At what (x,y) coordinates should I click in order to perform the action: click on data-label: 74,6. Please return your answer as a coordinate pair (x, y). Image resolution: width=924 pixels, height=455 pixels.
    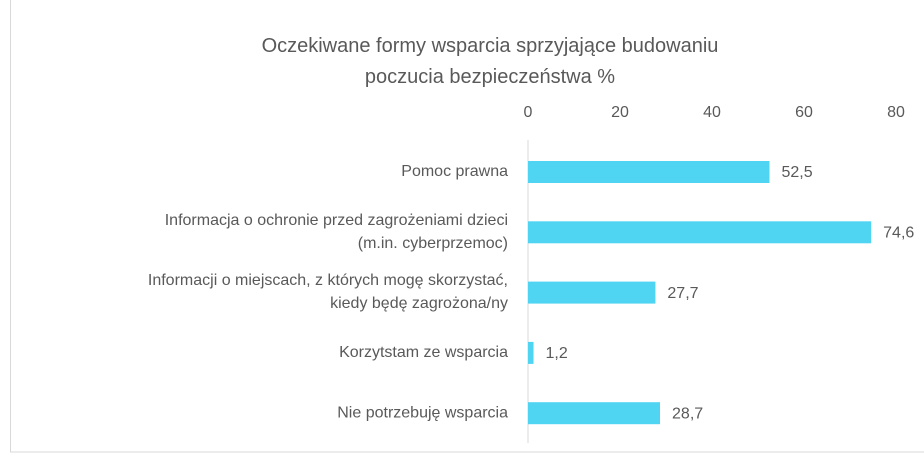
    Looking at the image, I should click on (898, 233).